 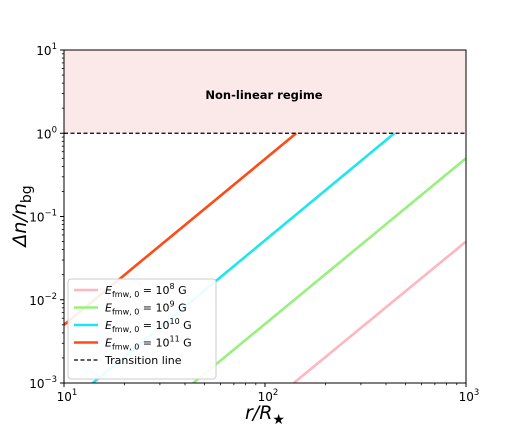 What do you see at coordinates (143, 360) in the screenshot?
I see `legend-label-transition: Transition line` at bounding box center [143, 360].